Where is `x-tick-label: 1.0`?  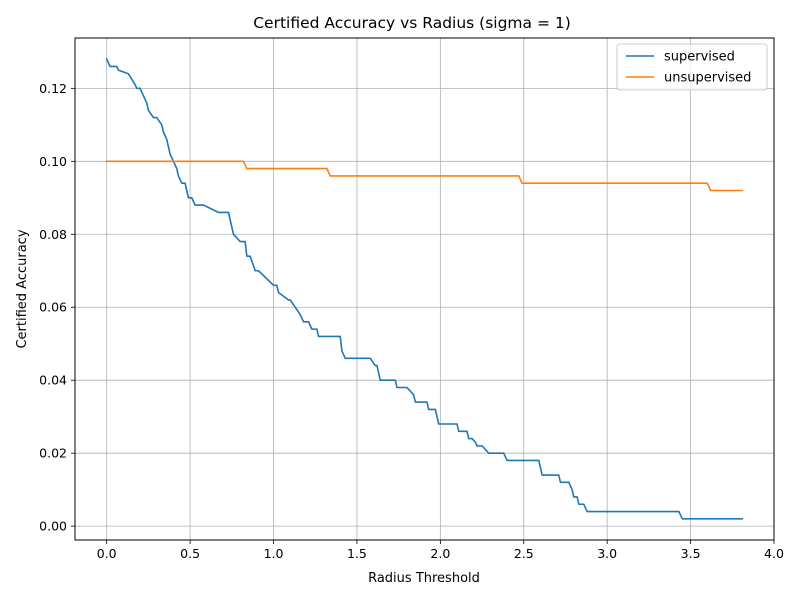
x-tick-label: 1.0 is located at coordinates (274, 553).